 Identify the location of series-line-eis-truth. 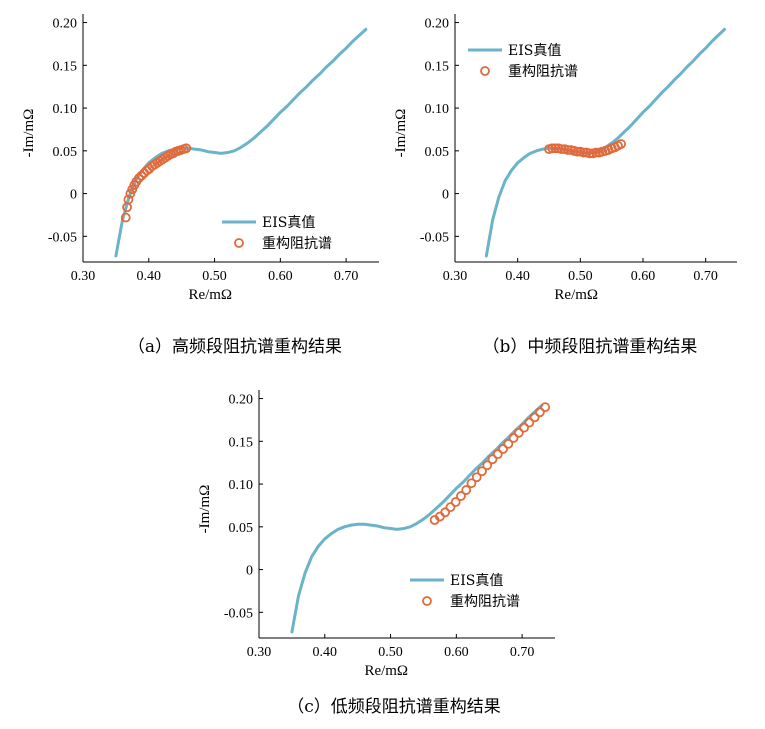
(241, 142).